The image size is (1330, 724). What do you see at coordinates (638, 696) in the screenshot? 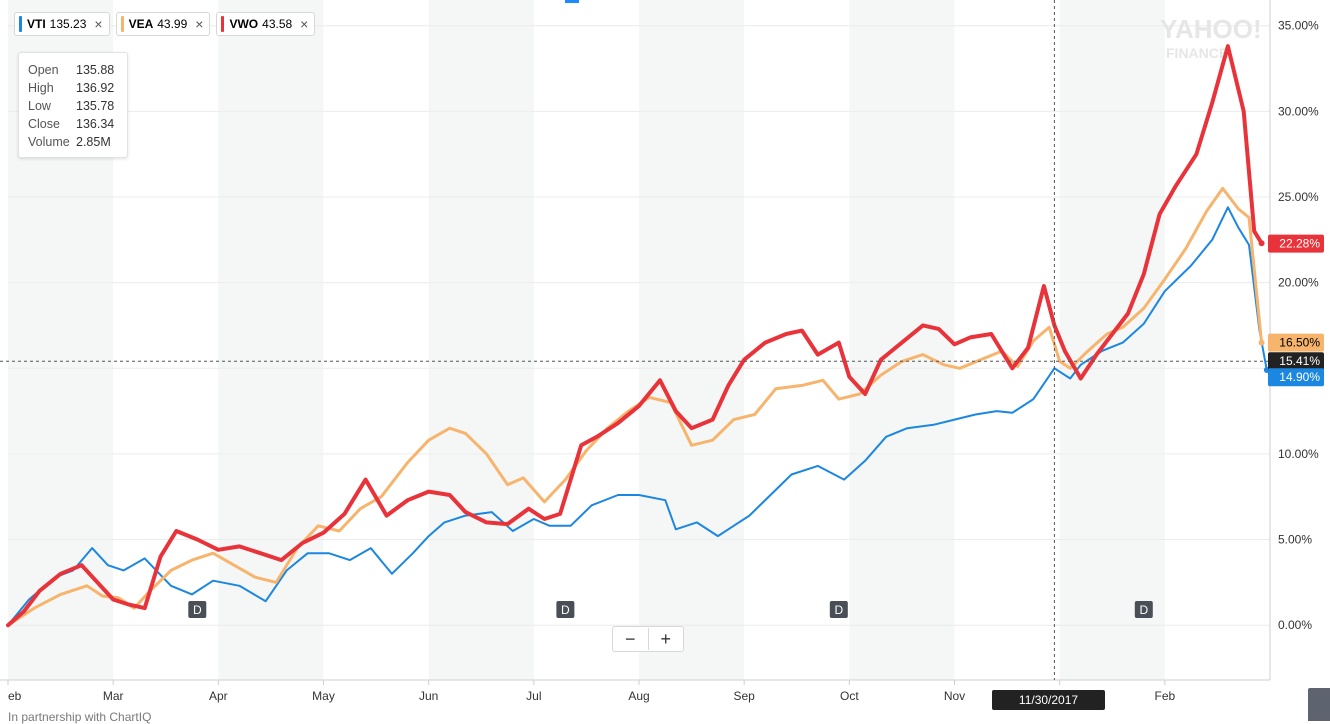
I see `x-tick-label: Aug` at bounding box center [638, 696].